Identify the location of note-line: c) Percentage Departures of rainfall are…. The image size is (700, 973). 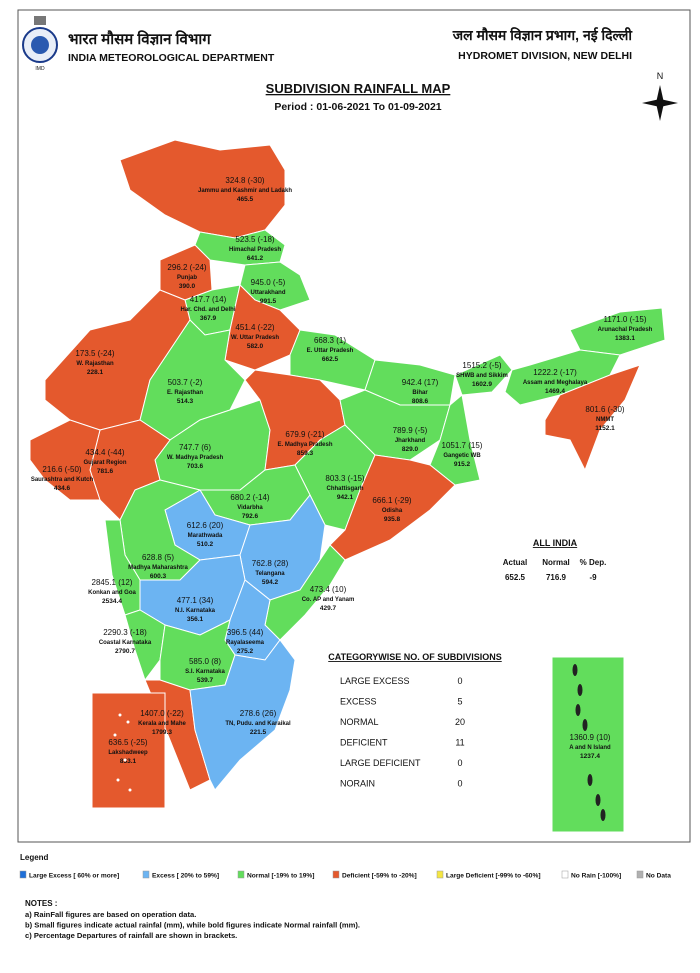
(131, 935).